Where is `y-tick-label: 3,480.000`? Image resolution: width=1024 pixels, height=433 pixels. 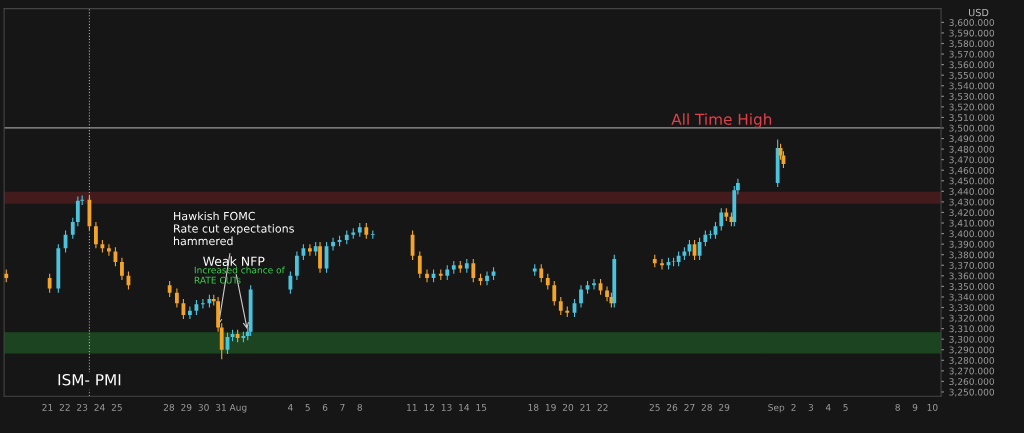
y-tick-label: 3,480.000 is located at coordinates (972, 149).